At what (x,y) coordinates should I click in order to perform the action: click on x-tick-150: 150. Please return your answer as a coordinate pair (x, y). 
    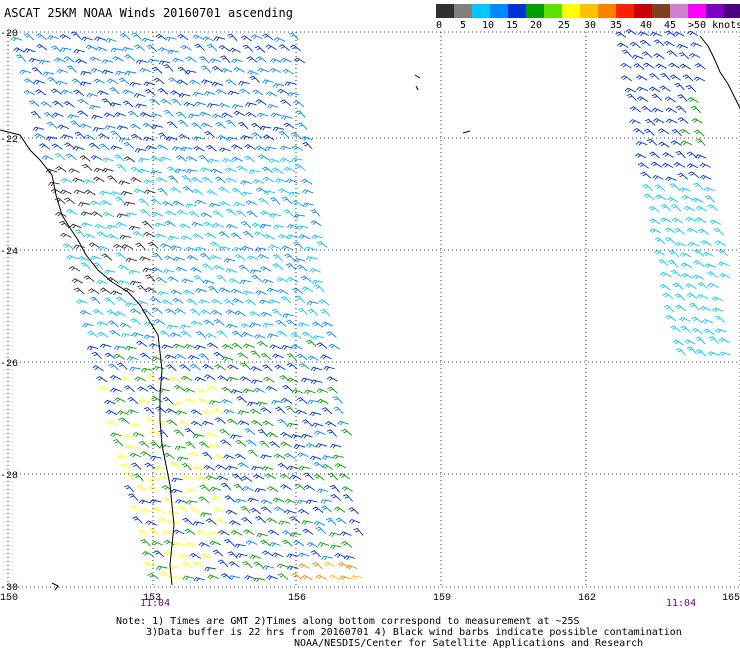
    Looking at the image, I should click on (9, 598).